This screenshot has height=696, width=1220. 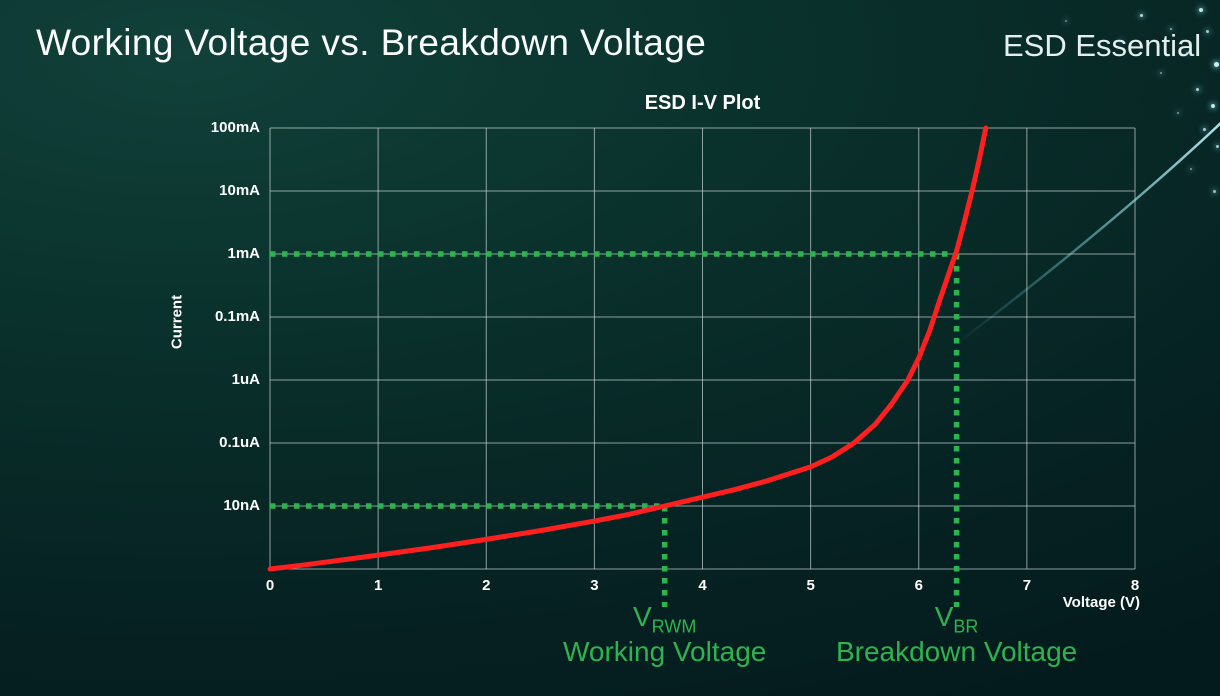 What do you see at coordinates (966, 626) in the screenshot?
I see `vbr-label-sub: BR` at bounding box center [966, 626].